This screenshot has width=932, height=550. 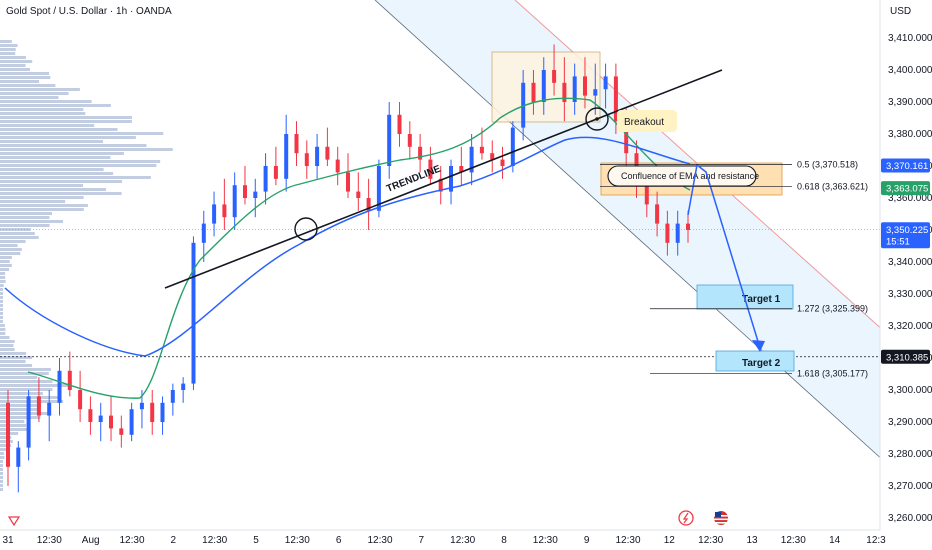 I want to click on economic-event-icon, so click(x=686, y=518).